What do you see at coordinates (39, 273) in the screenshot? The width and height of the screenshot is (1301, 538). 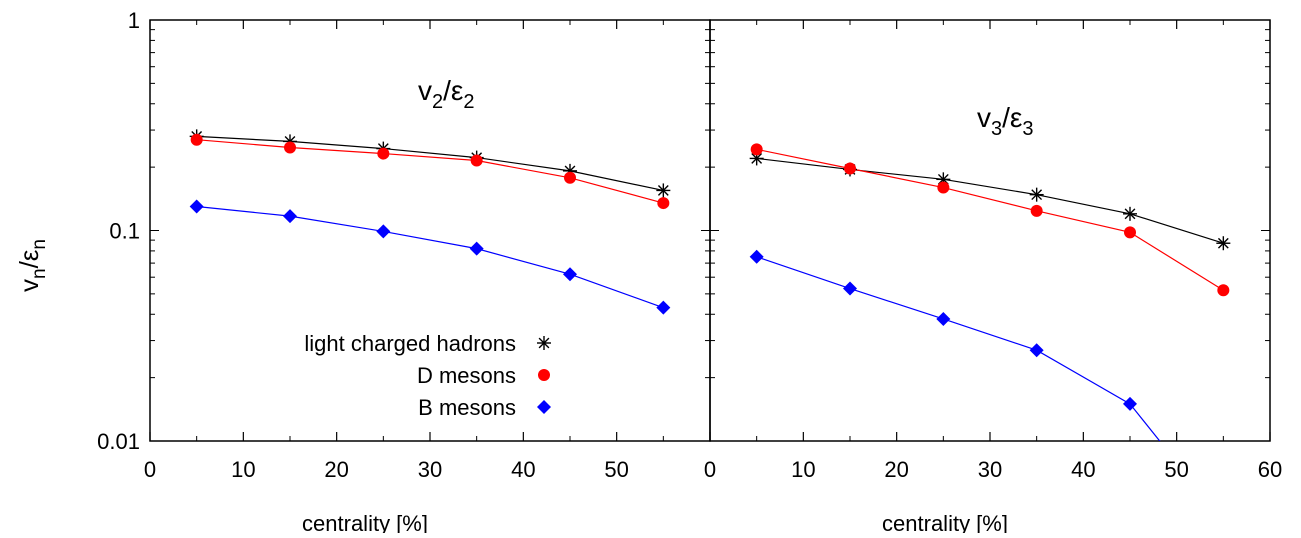 I see `ylabel-subscript: n` at bounding box center [39, 273].